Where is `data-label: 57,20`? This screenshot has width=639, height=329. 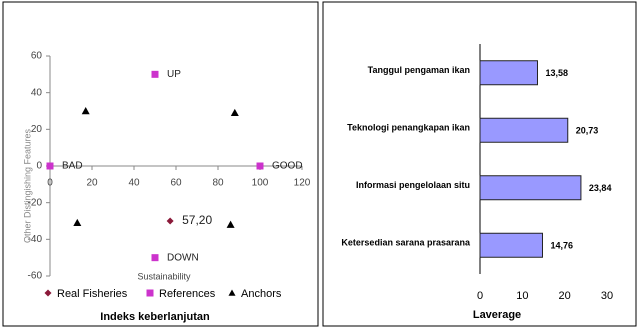
data-label: 57,20 is located at coordinates (197, 220).